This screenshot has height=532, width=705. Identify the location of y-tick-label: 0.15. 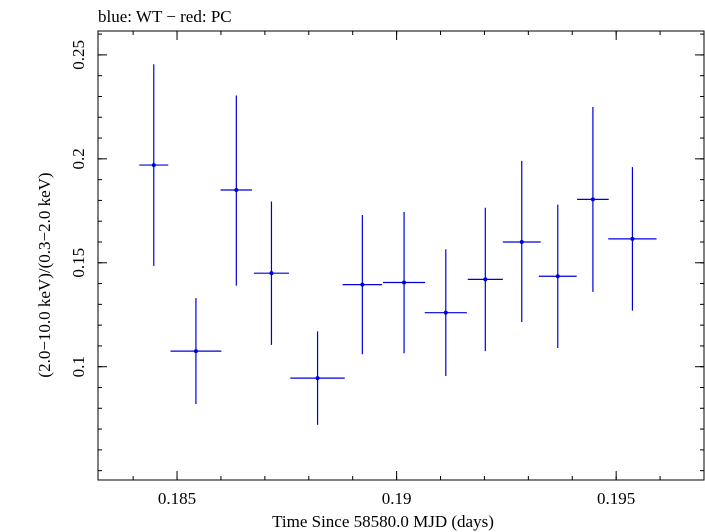
(78, 263).